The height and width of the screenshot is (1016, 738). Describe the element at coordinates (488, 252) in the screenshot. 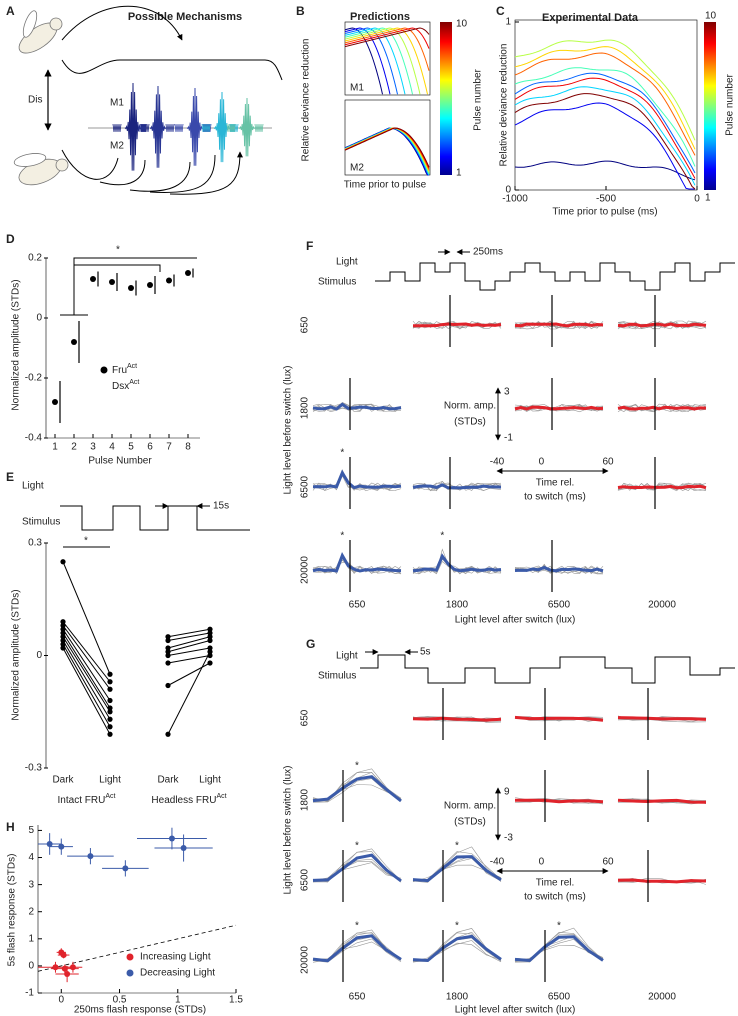

I see `period-label: 250ms` at that location.